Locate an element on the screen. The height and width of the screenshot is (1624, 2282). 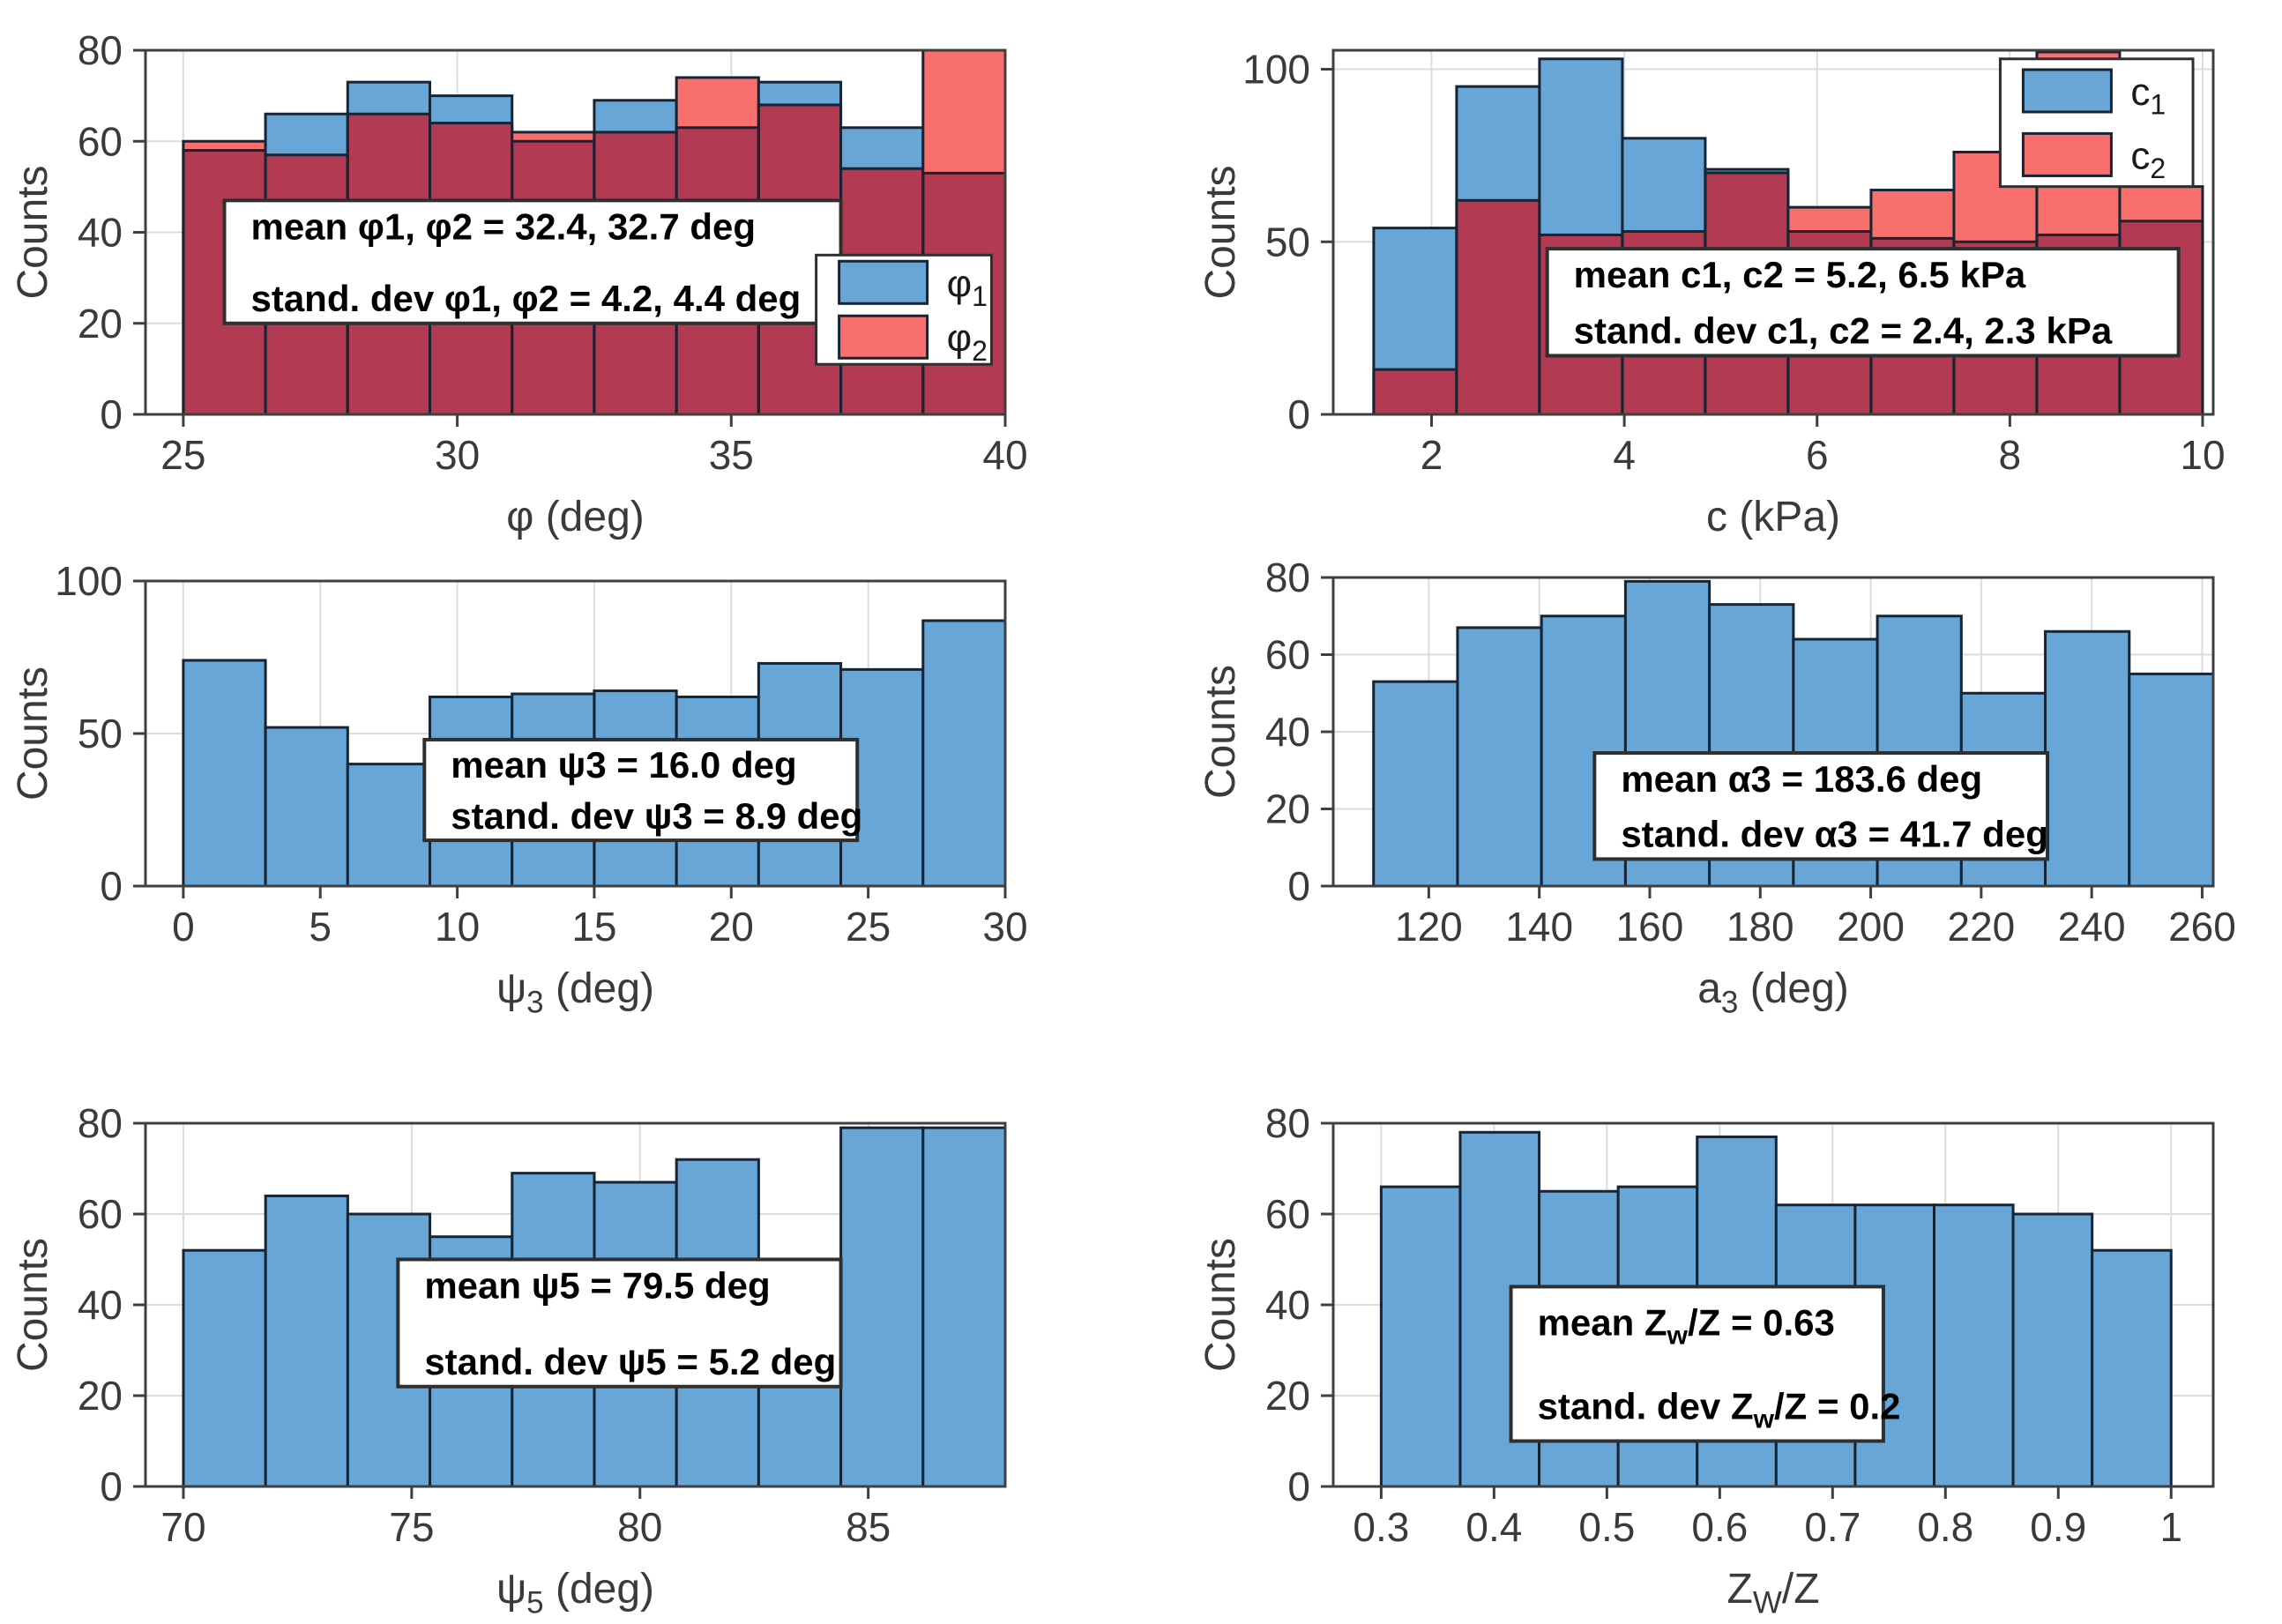
x-tick-label: 35 is located at coordinates (731, 455).